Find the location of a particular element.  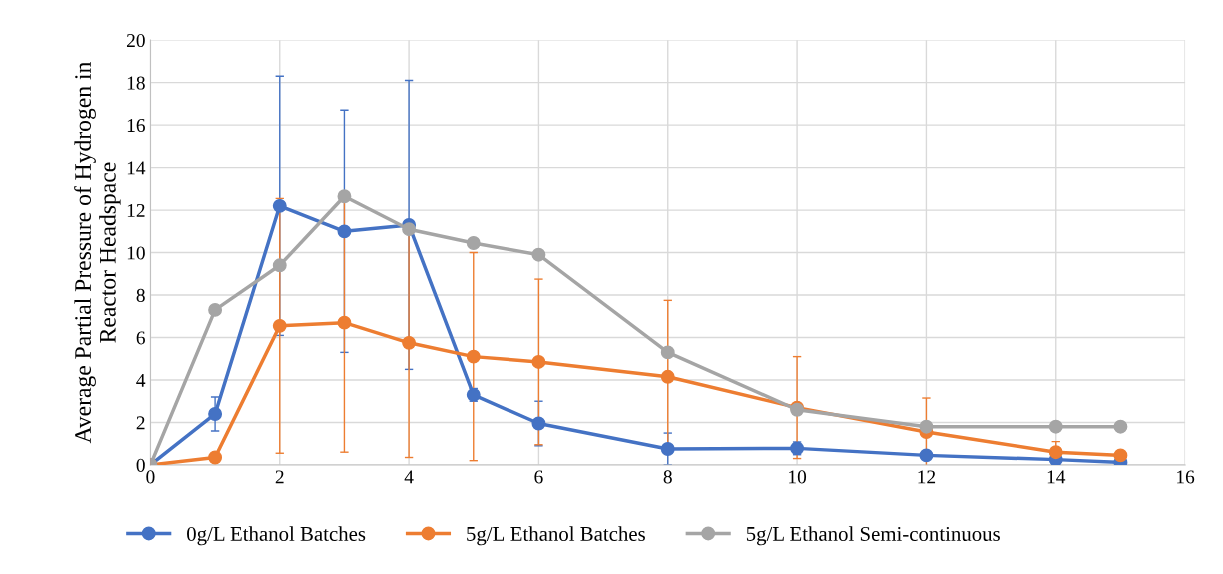

legend-label: 5g/L Ethanol Batches is located at coordinates (556, 536).